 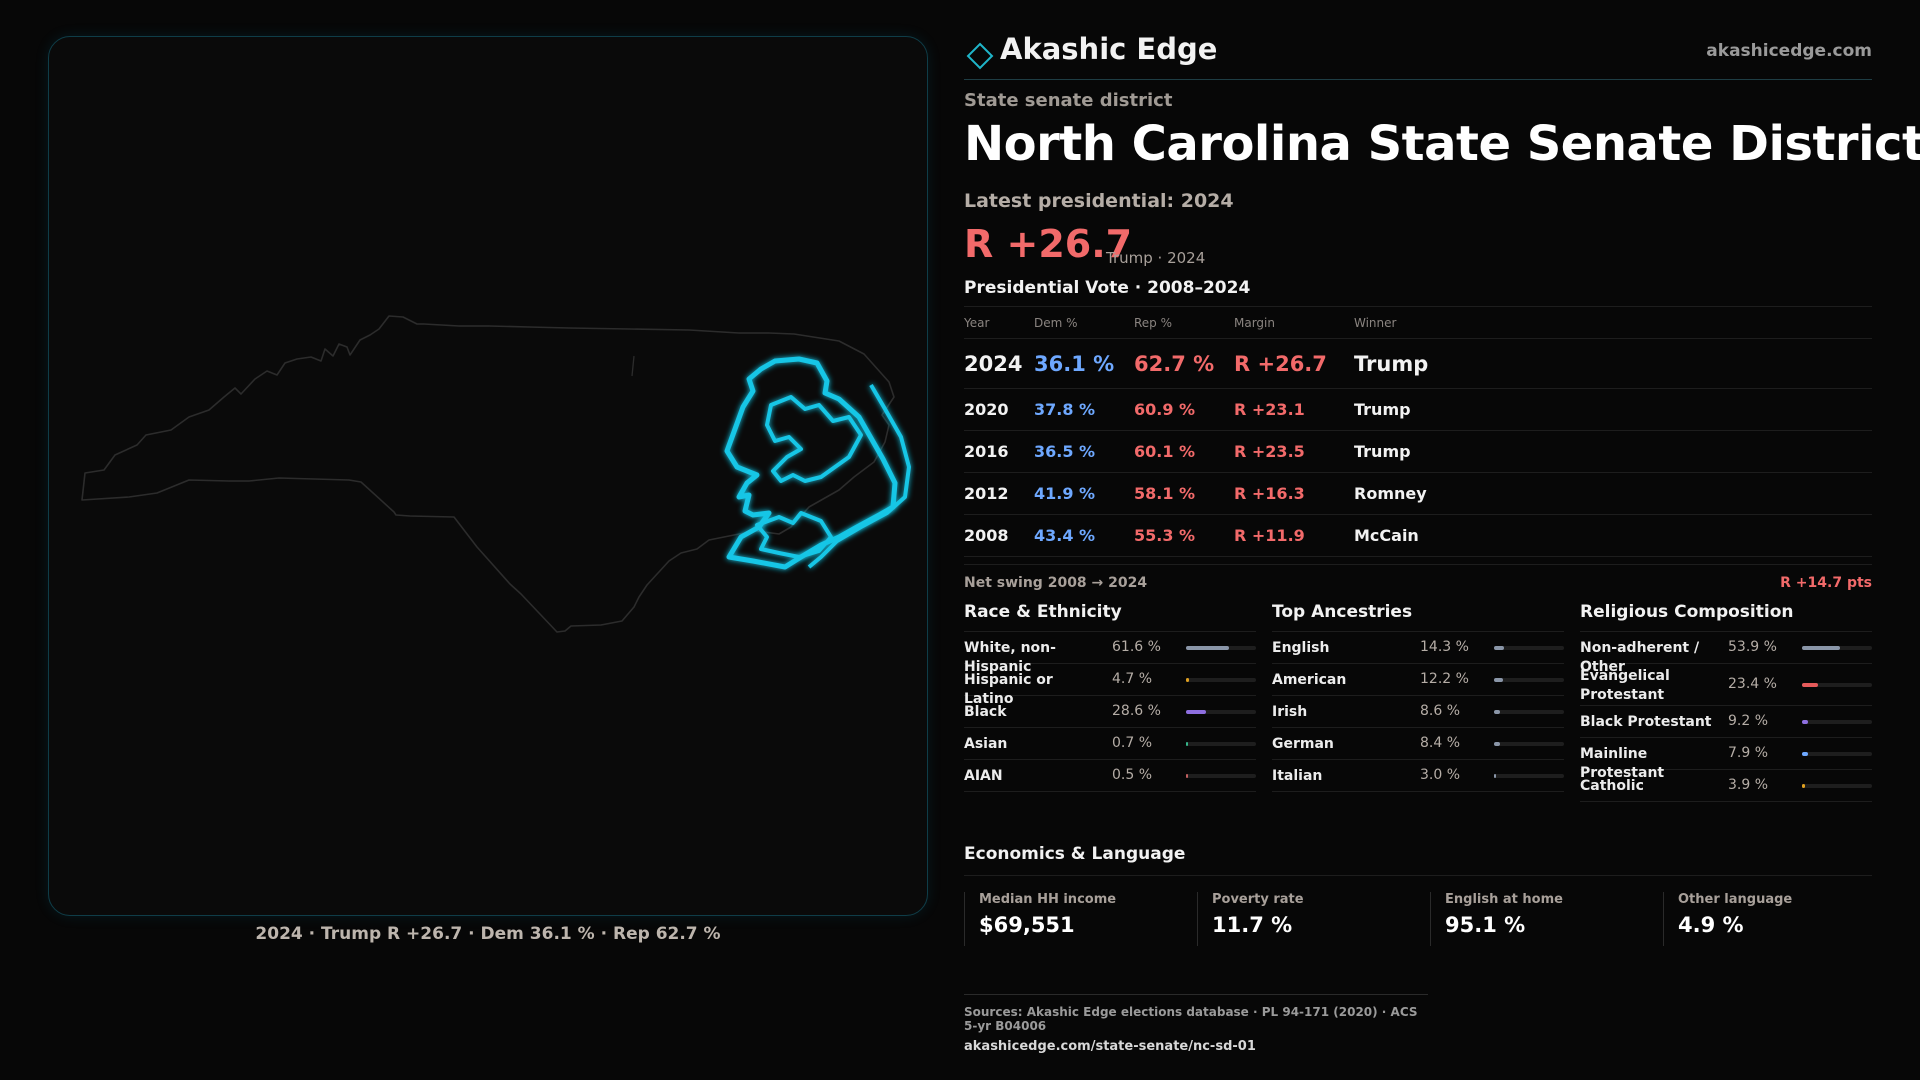 What do you see at coordinates (1309, 680) in the screenshot?
I see `item-label: American` at bounding box center [1309, 680].